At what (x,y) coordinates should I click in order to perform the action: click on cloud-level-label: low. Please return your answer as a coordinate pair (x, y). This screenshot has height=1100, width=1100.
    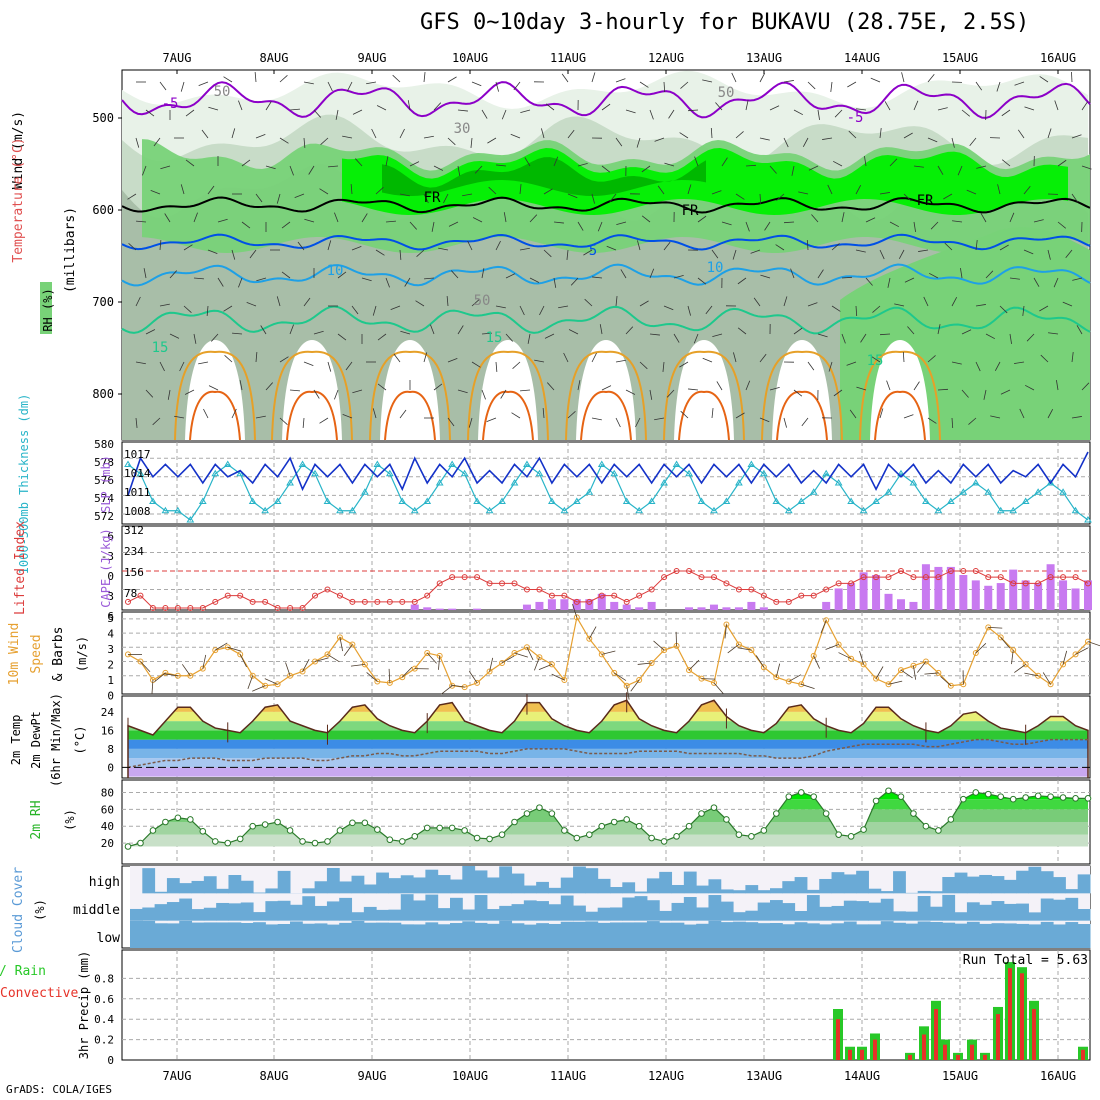
    Looking at the image, I should click on (109, 938).